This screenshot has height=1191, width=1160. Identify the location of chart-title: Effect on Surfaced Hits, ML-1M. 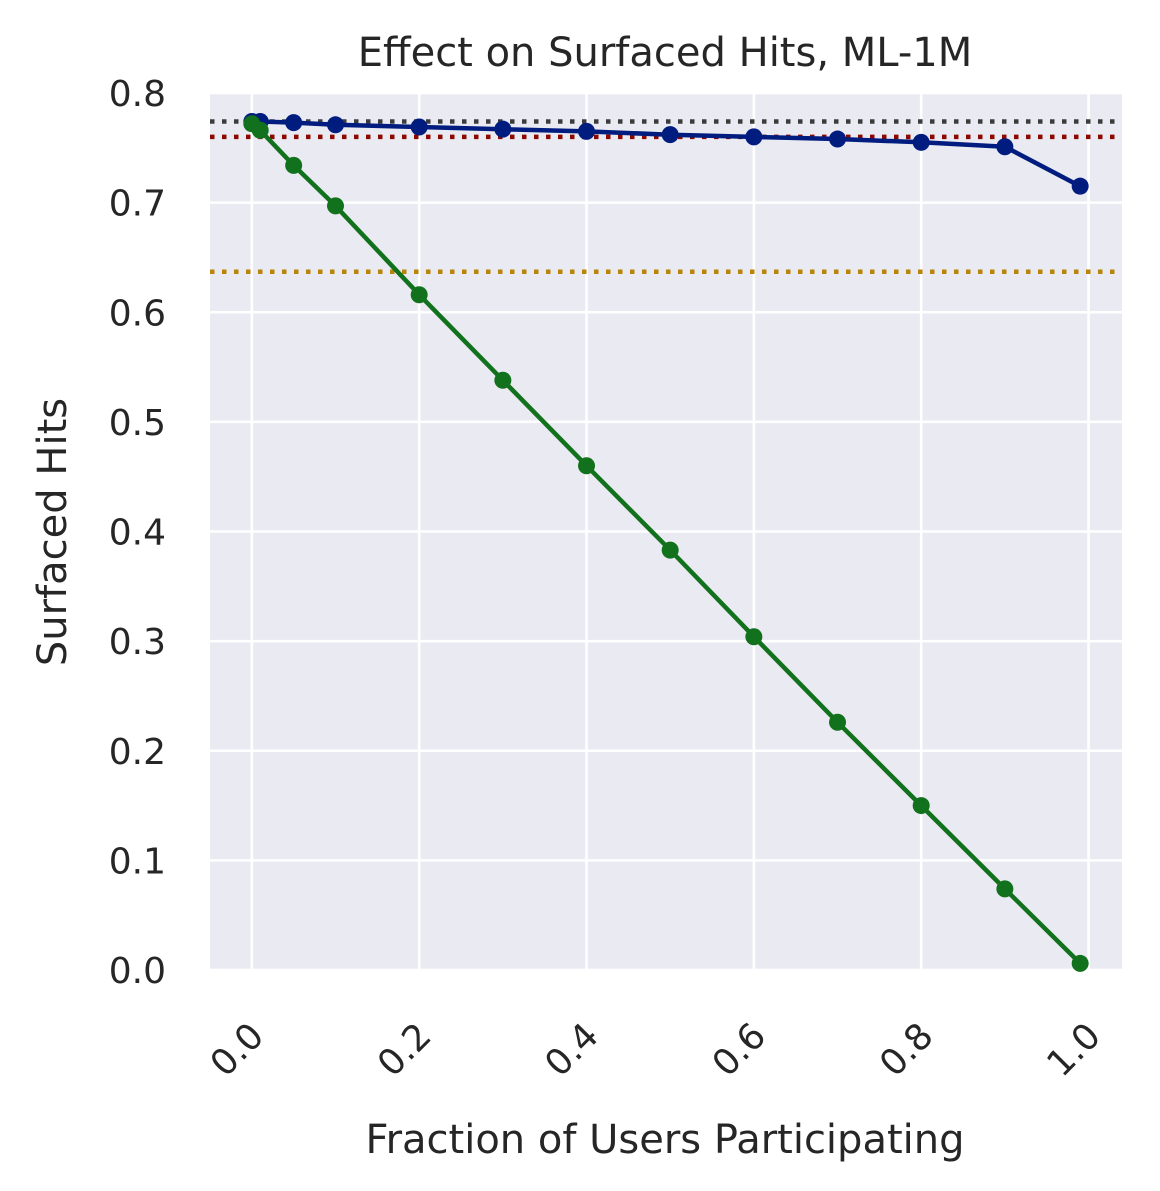
(665, 53).